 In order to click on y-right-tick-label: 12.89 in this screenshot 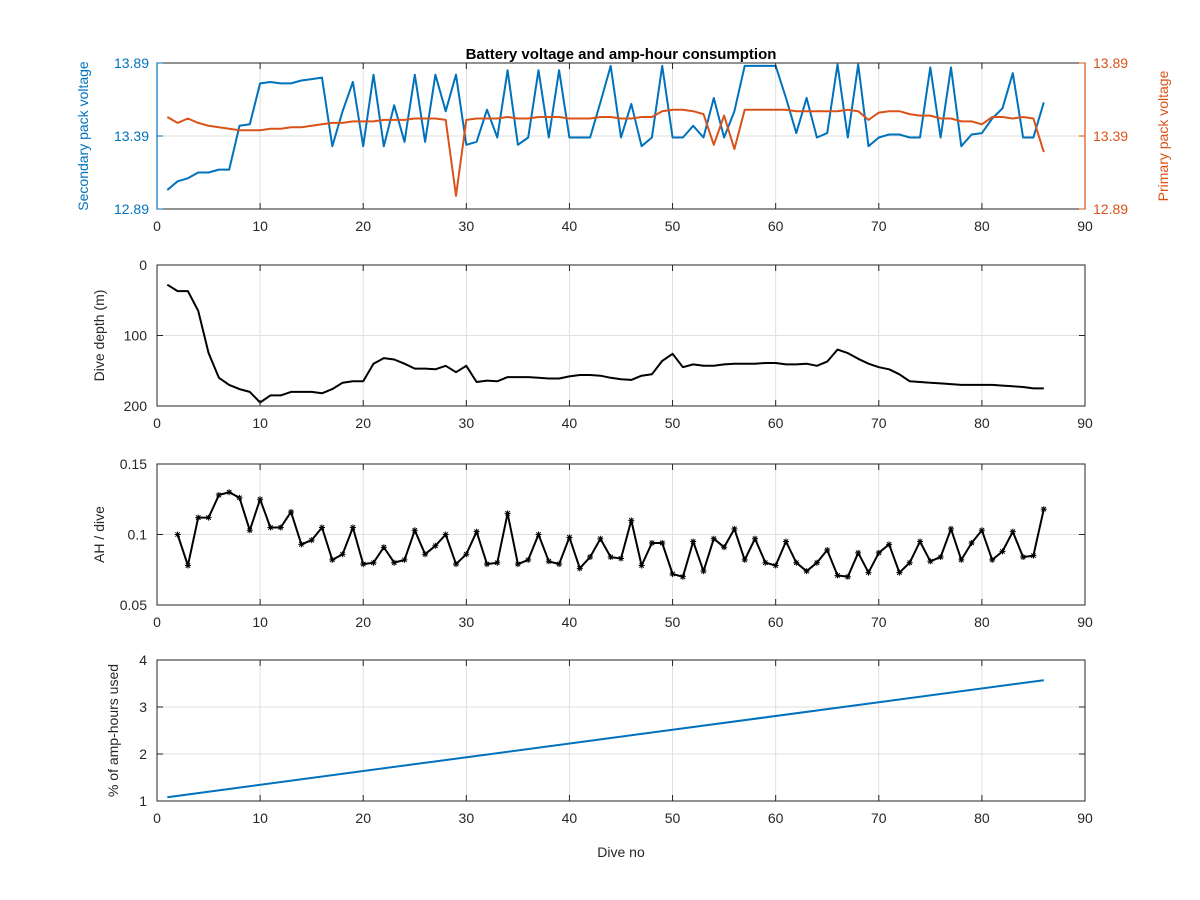, I will do `click(1110, 209)`.